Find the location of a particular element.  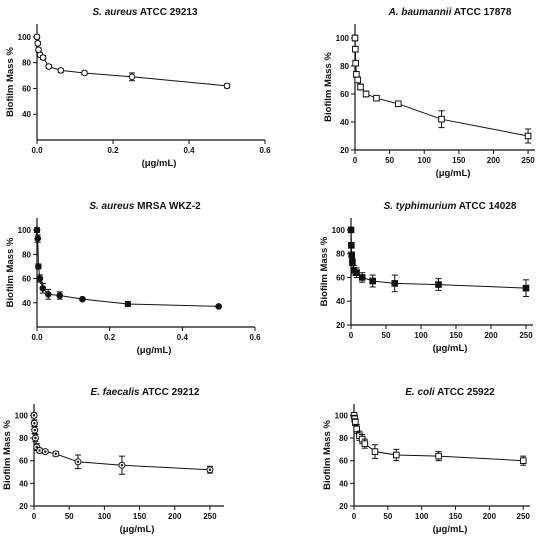

panel-title: E. coli ATCC 25922 is located at coordinates (450, 392).